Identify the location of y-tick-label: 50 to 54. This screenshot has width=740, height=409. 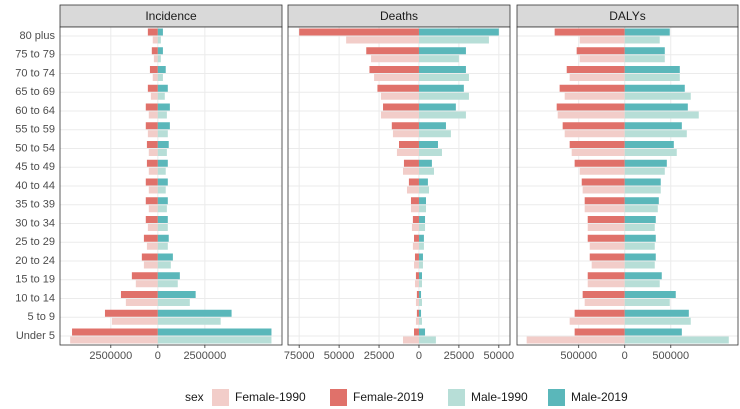
(35, 148).